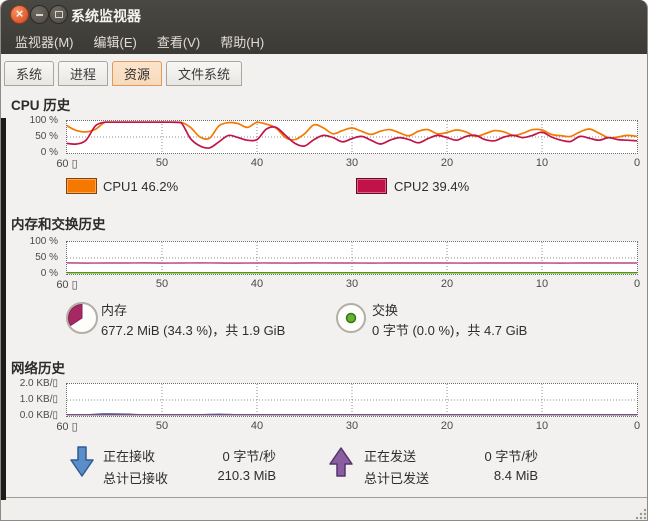  Describe the element at coordinates (3, 309) in the screenshot. I see `background-window-edge` at that location.